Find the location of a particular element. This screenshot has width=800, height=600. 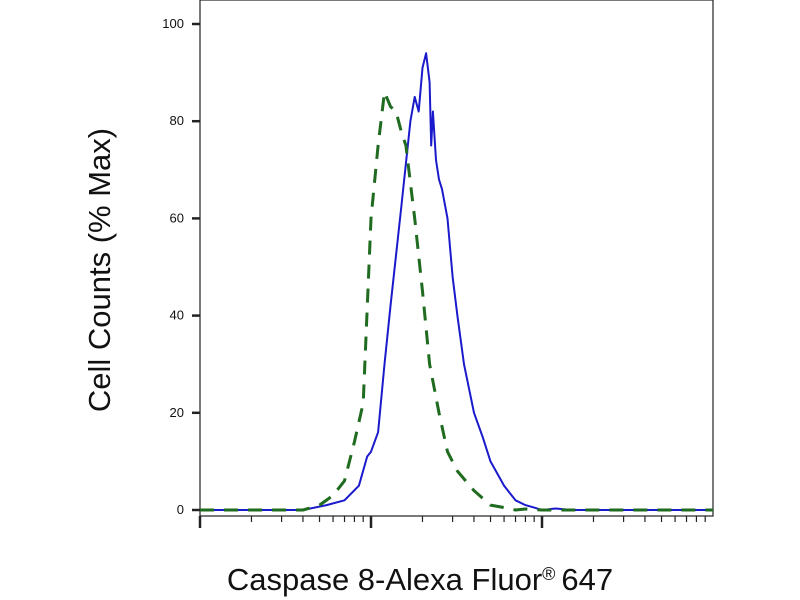

x-axis-label: Caspase 8-Alexa Fluor® 647 is located at coordinates (420, 579).